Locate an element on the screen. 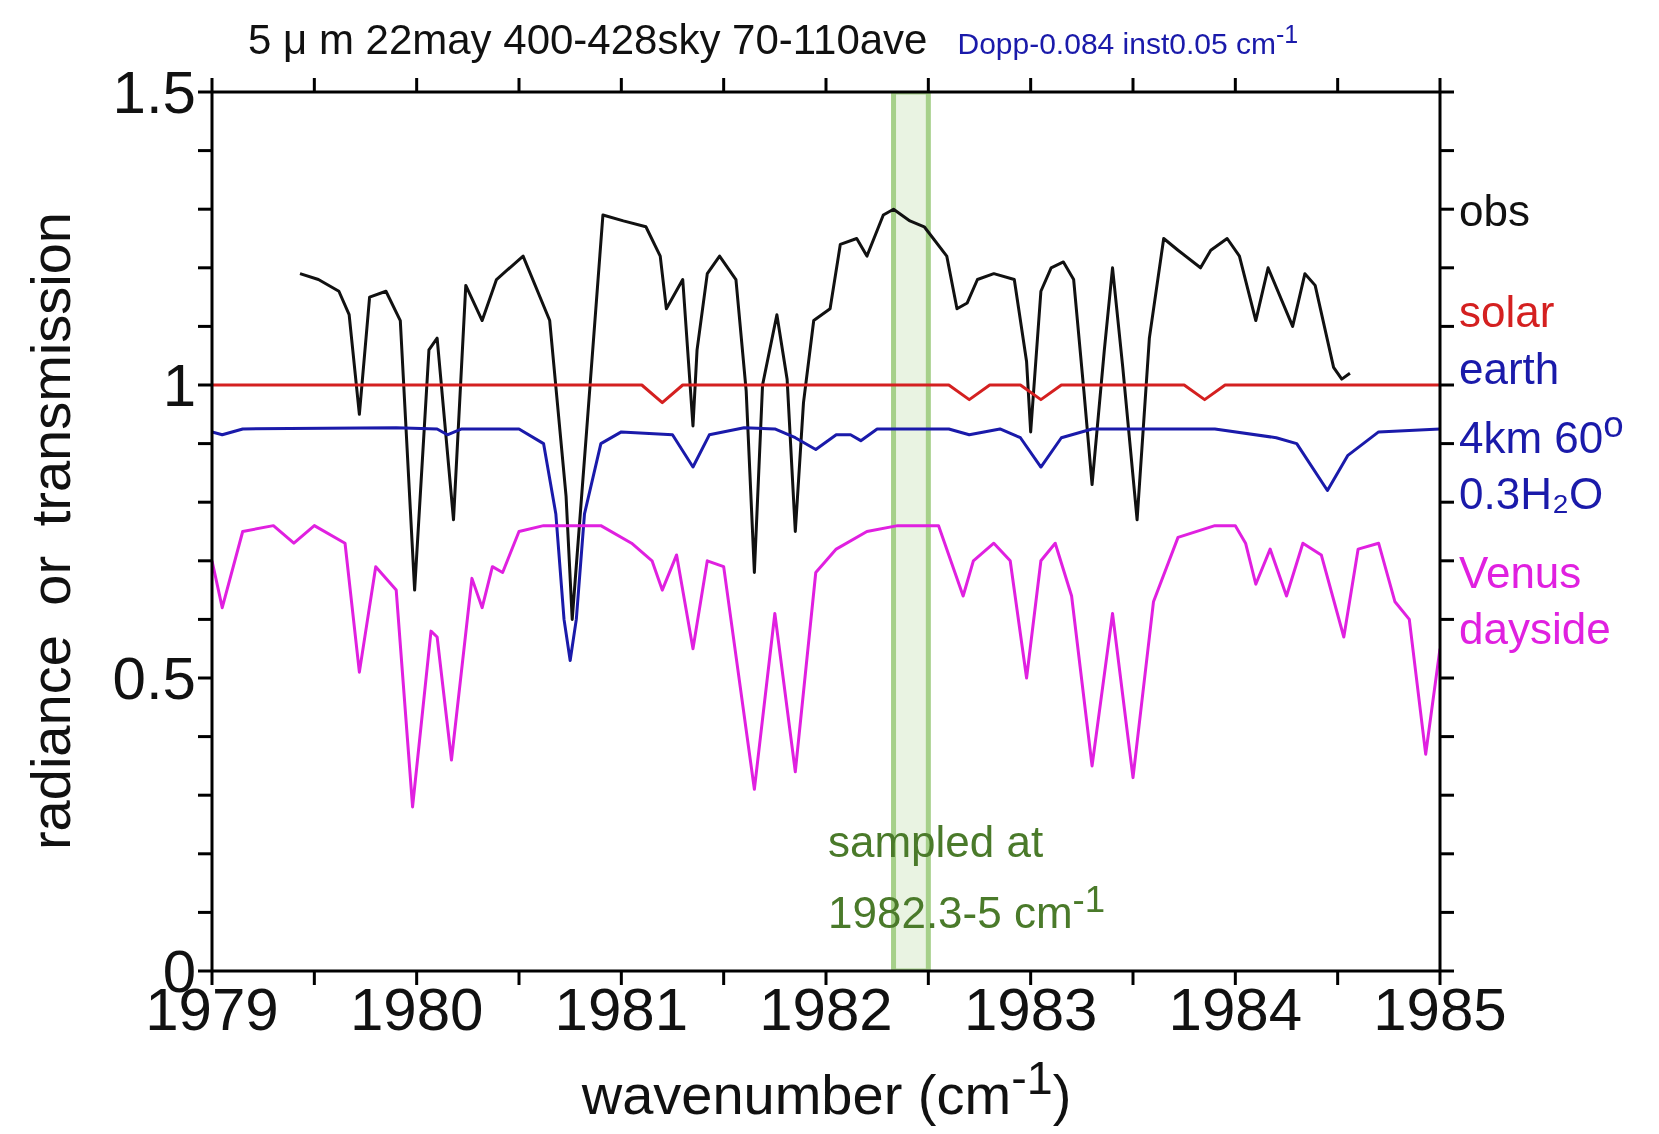 The width and height of the screenshot is (1659, 1134). x-tick-label: 1985 is located at coordinates (1440, 1009).